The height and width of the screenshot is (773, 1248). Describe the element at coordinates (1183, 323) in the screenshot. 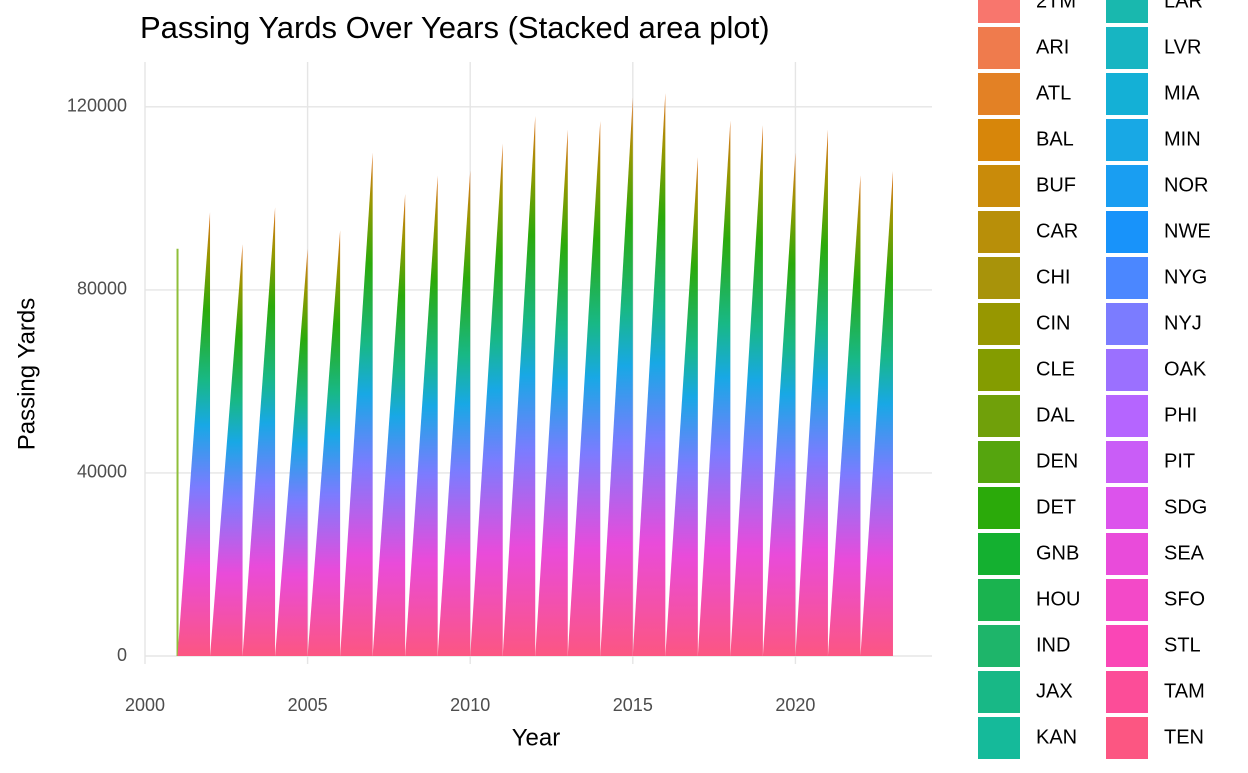

I see `legend-label: NYJ` at that location.